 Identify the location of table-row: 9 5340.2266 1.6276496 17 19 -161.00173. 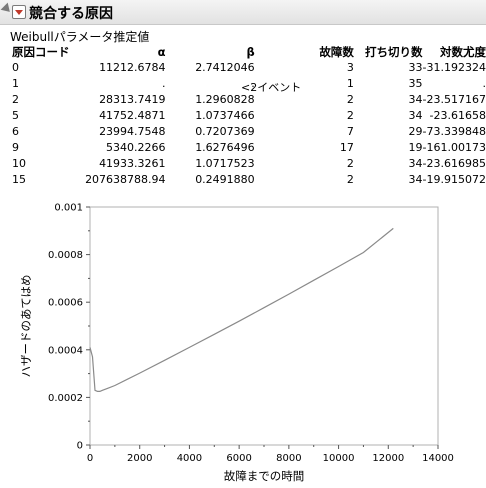
(249, 148).